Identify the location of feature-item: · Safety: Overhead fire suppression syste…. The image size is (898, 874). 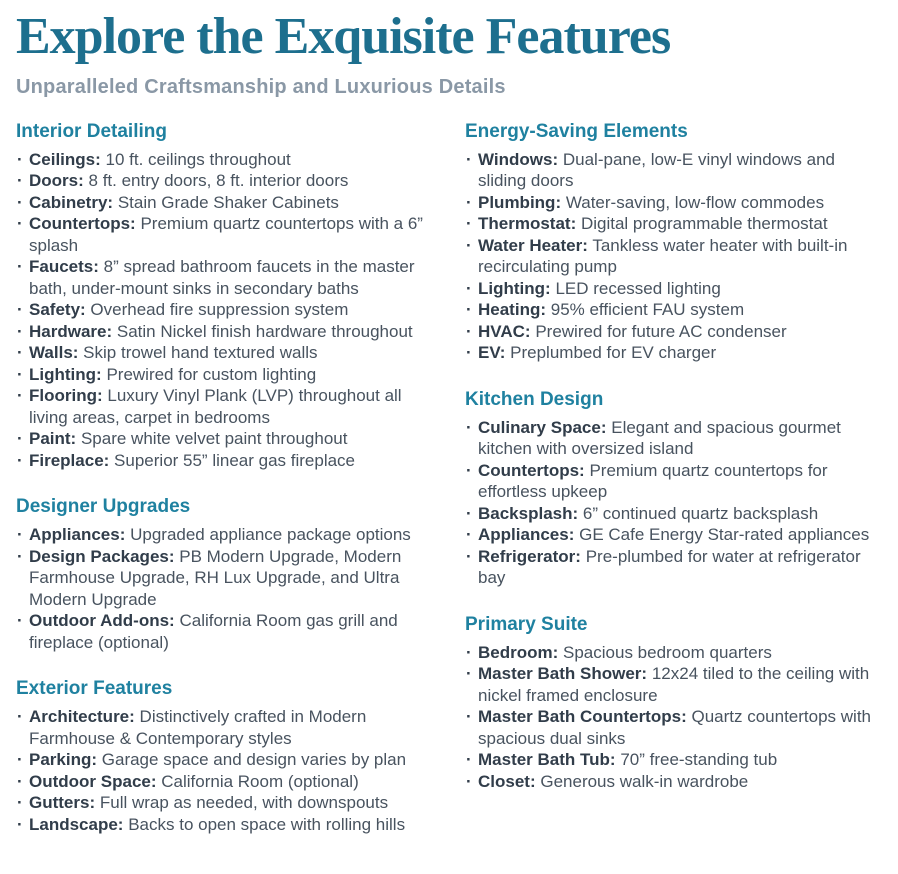
(225, 310).